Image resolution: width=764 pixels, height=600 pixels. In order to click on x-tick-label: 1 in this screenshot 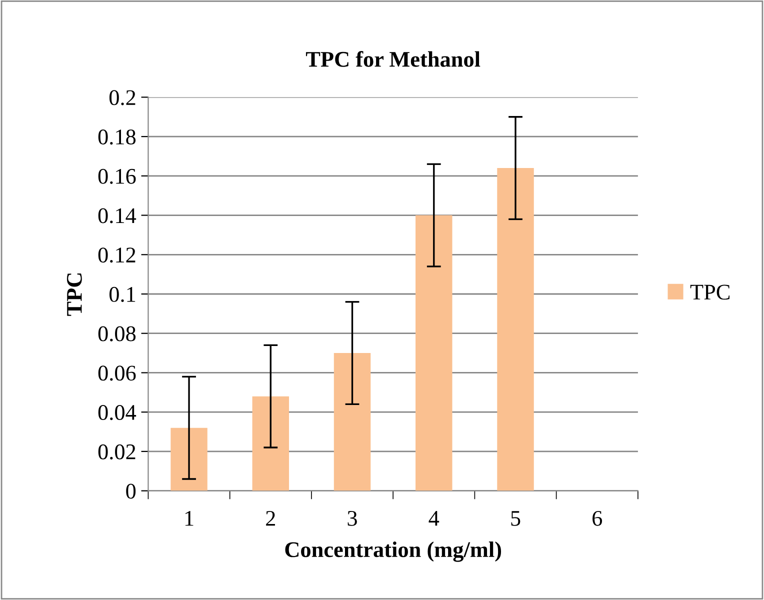, I will do `click(189, 518)`.